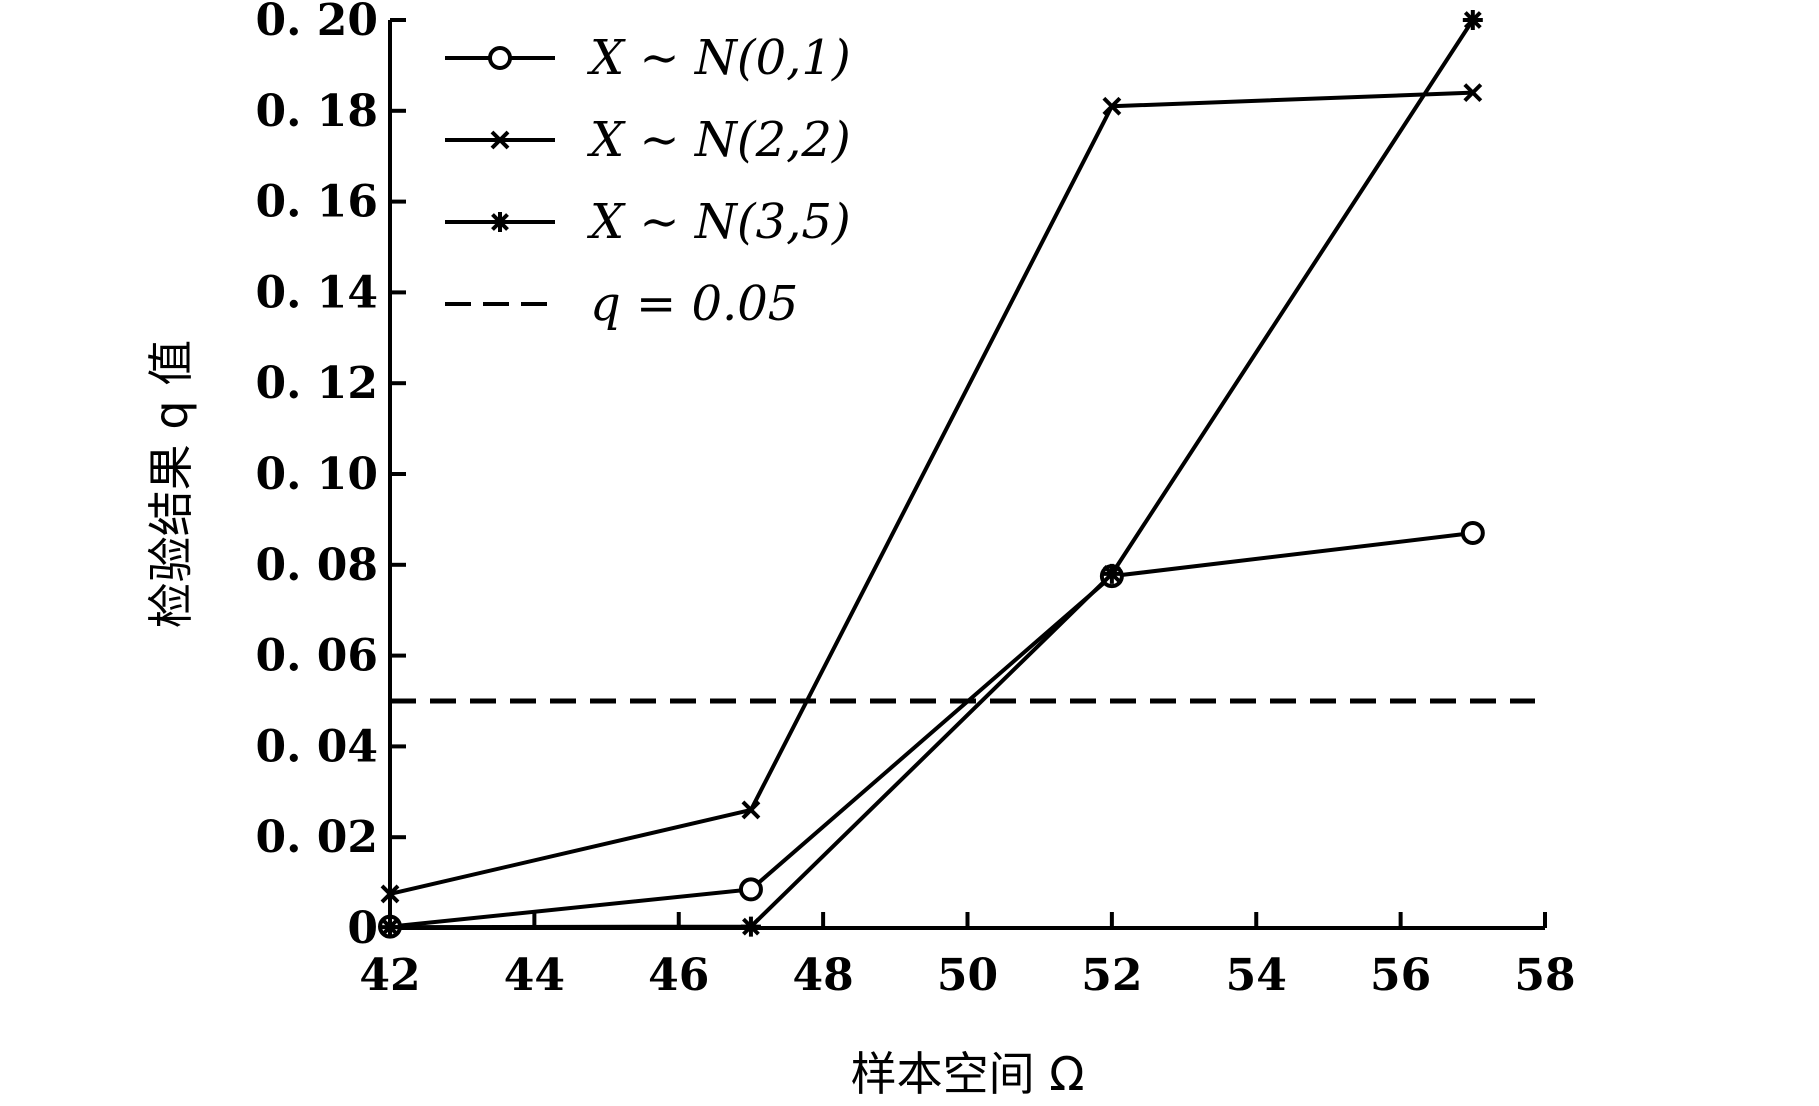 The image size is (1819, 1106). Describe the element at coordinates (1400, 975) in the screenshot. I see `x-tick-label: 56` at that location.